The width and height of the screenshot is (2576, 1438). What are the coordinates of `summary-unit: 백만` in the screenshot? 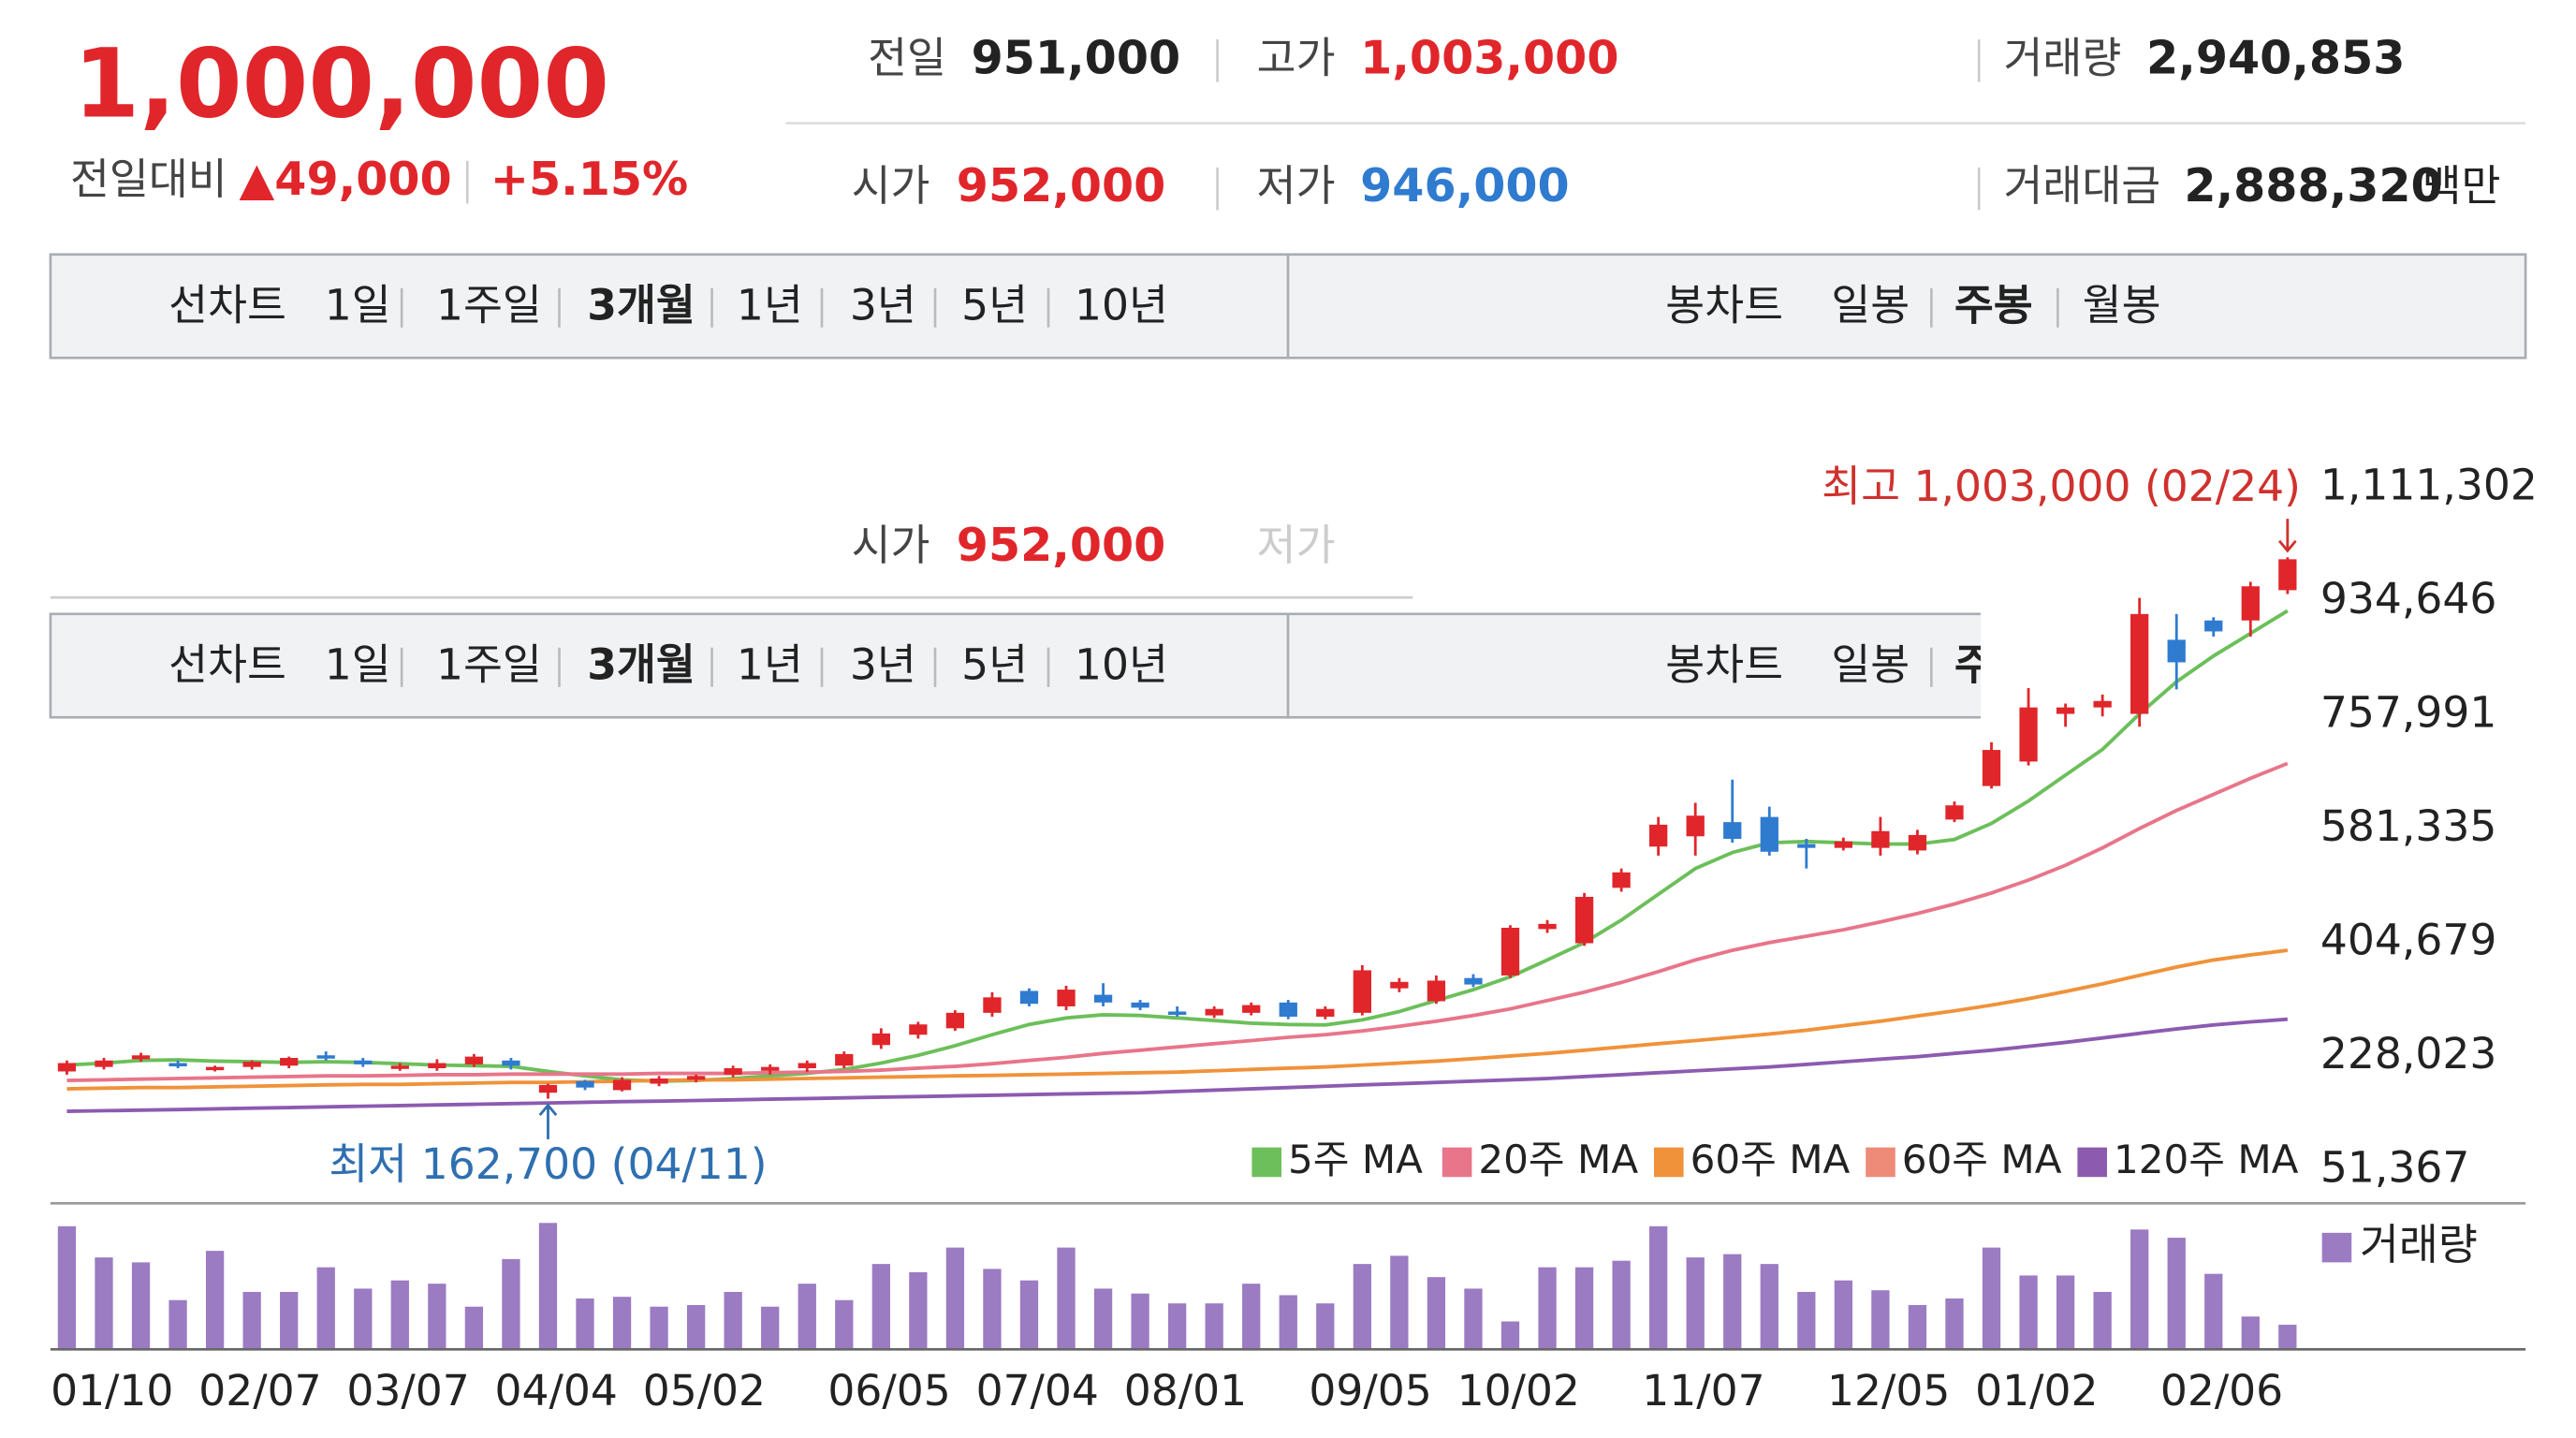 It's located at (2461, 186).